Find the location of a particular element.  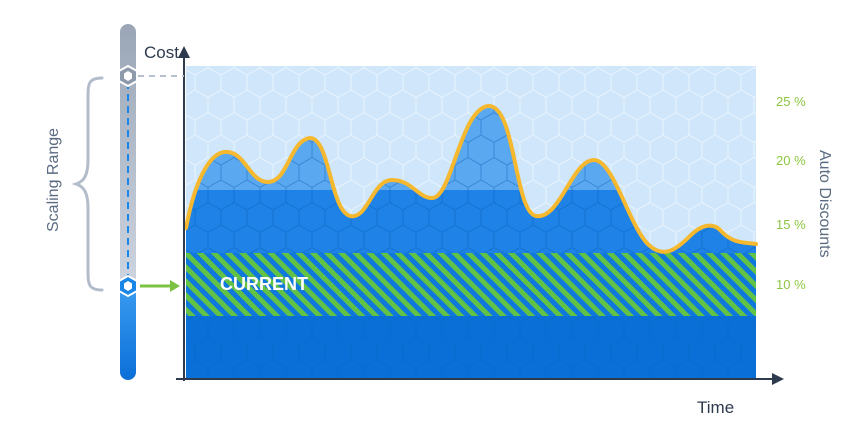

discount-scale: 25 % 20 % 15 % 10 % Auto Discounts is located at coordinates (804, 193).